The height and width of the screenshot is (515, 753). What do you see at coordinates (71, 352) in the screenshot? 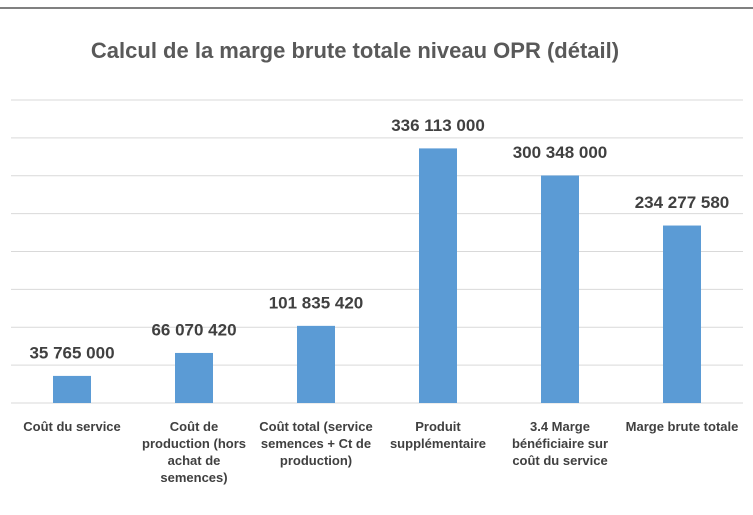
I see `value-label: 35 765 000` at bounding box center [71, 352].